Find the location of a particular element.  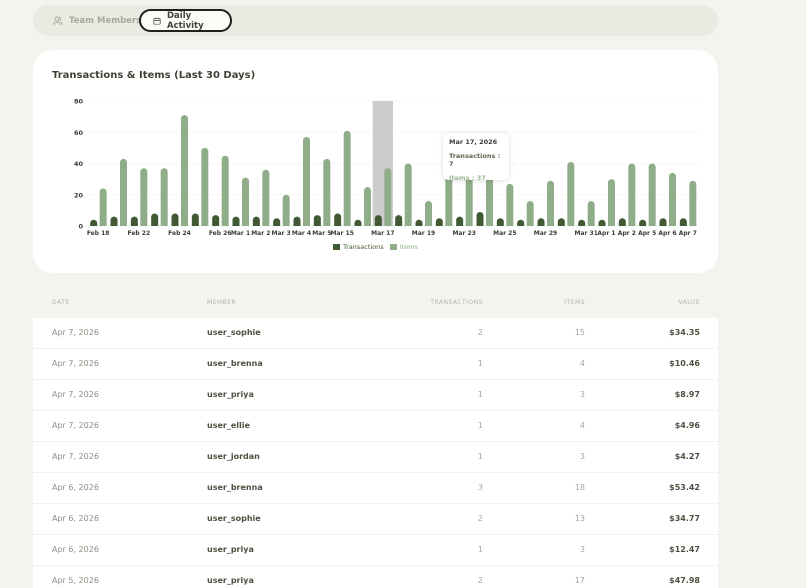

legend-items: Items is located at coordinates (403, 247).